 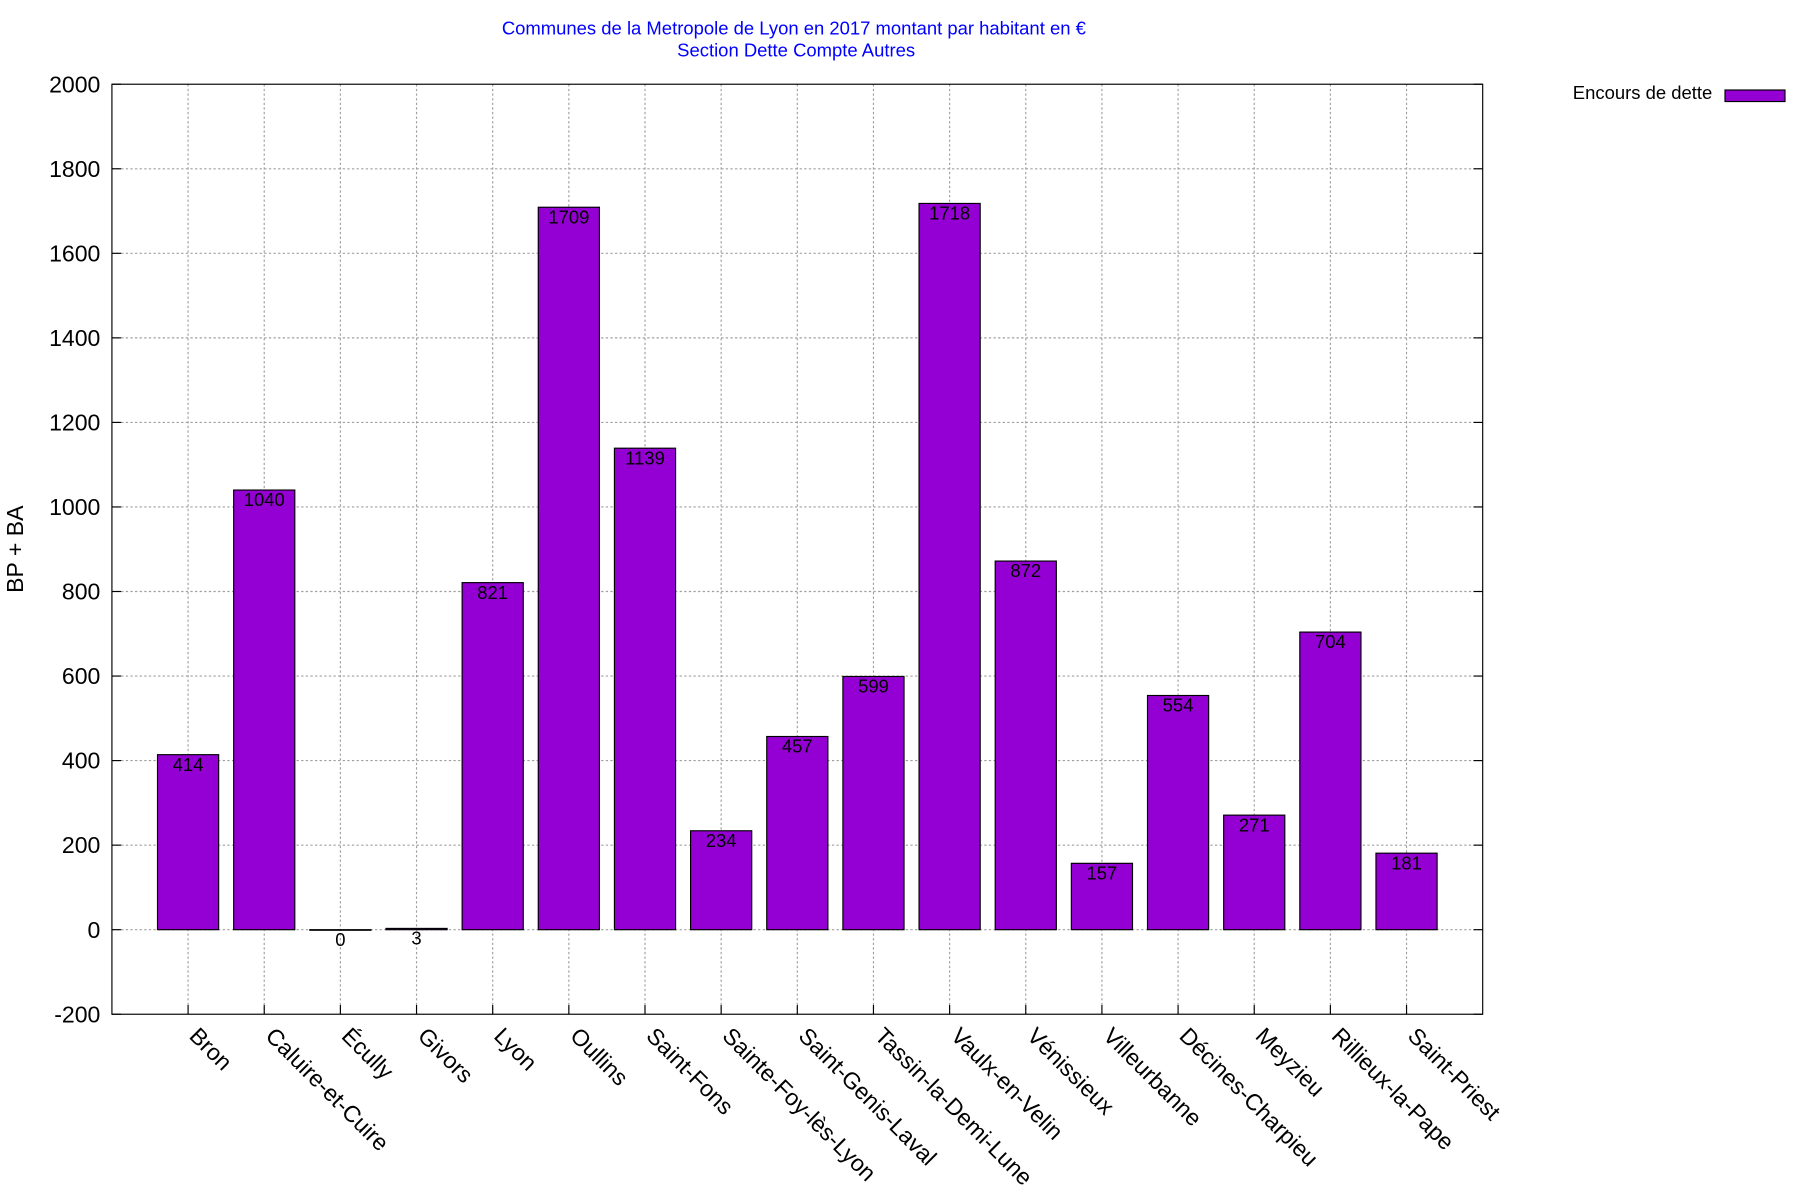 I want to click on data-label: 1718, so click(x=949, y=213).